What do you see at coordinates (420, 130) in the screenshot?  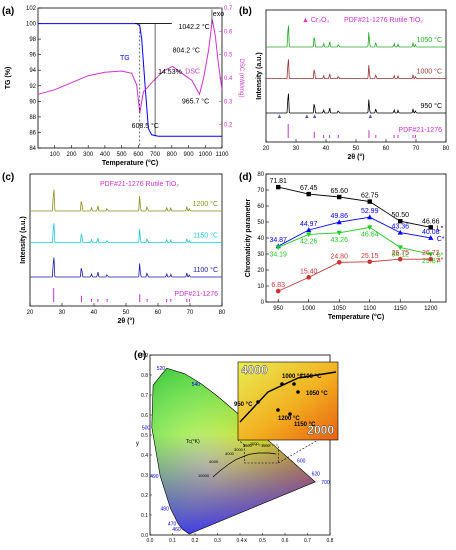 I see `pdf-label: PDF#21-1276` at bounding box center [420, 130].